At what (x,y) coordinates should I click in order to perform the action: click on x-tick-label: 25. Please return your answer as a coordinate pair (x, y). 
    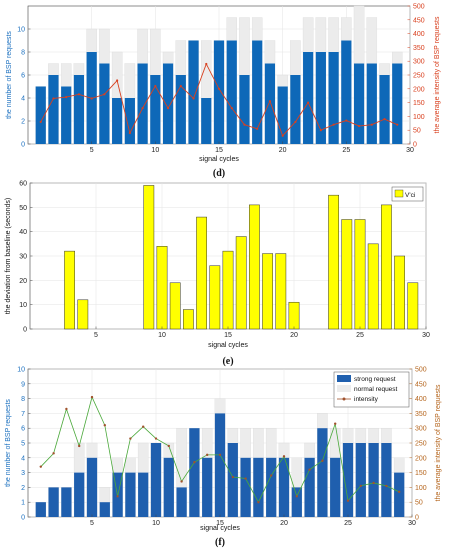
    Looking at the image, I should click on (346, 150).